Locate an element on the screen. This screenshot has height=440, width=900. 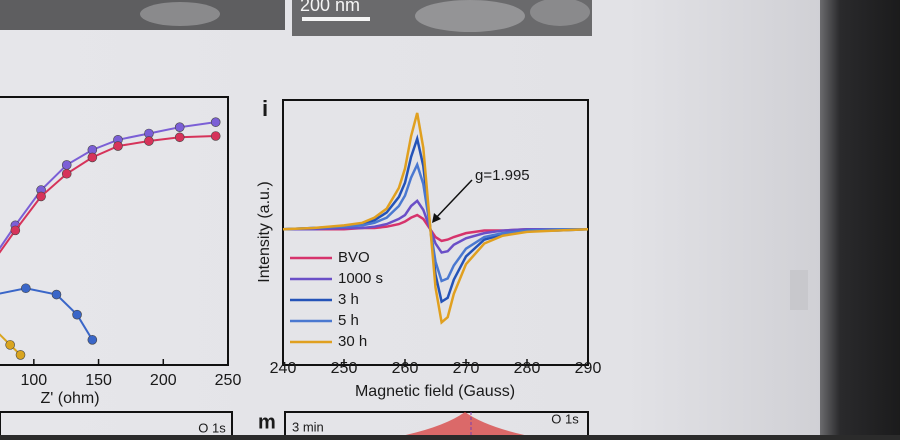
x-axis-label: Z' (ohm) is located at coordinates (69, 398).